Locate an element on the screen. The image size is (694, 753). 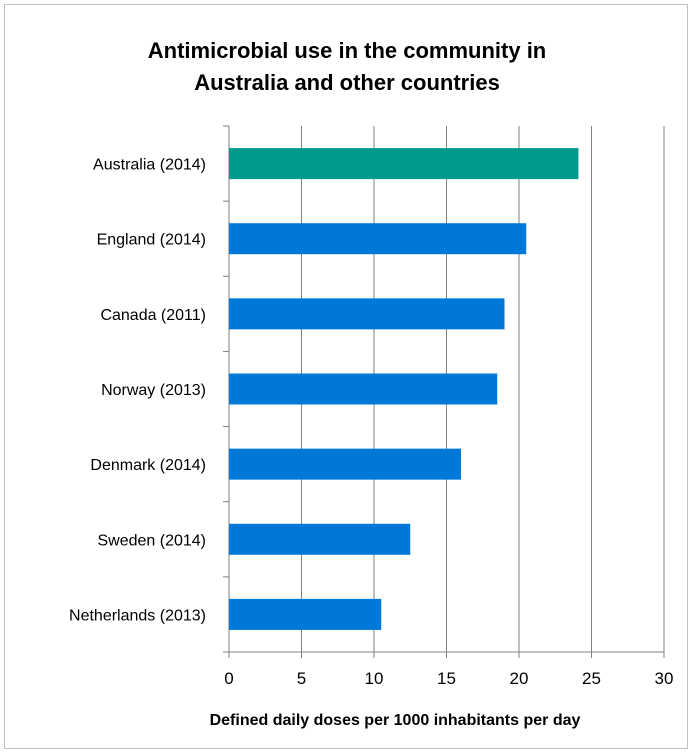
x-tick-label-1: 5 is located at coordinates (301, 678).